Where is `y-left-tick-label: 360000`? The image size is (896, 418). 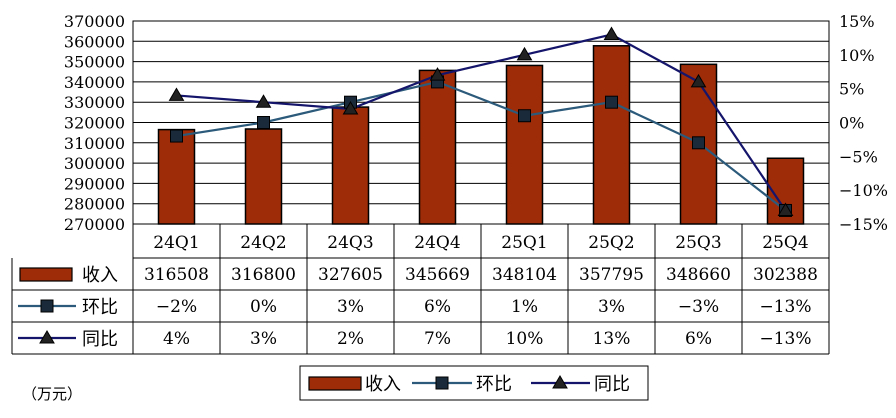 y-left-tick-label: 360000 is located at coordinates (94, 41).